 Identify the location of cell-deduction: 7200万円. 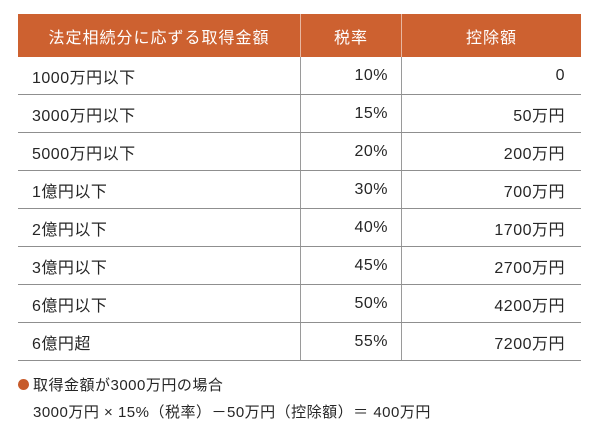
(491, 341).